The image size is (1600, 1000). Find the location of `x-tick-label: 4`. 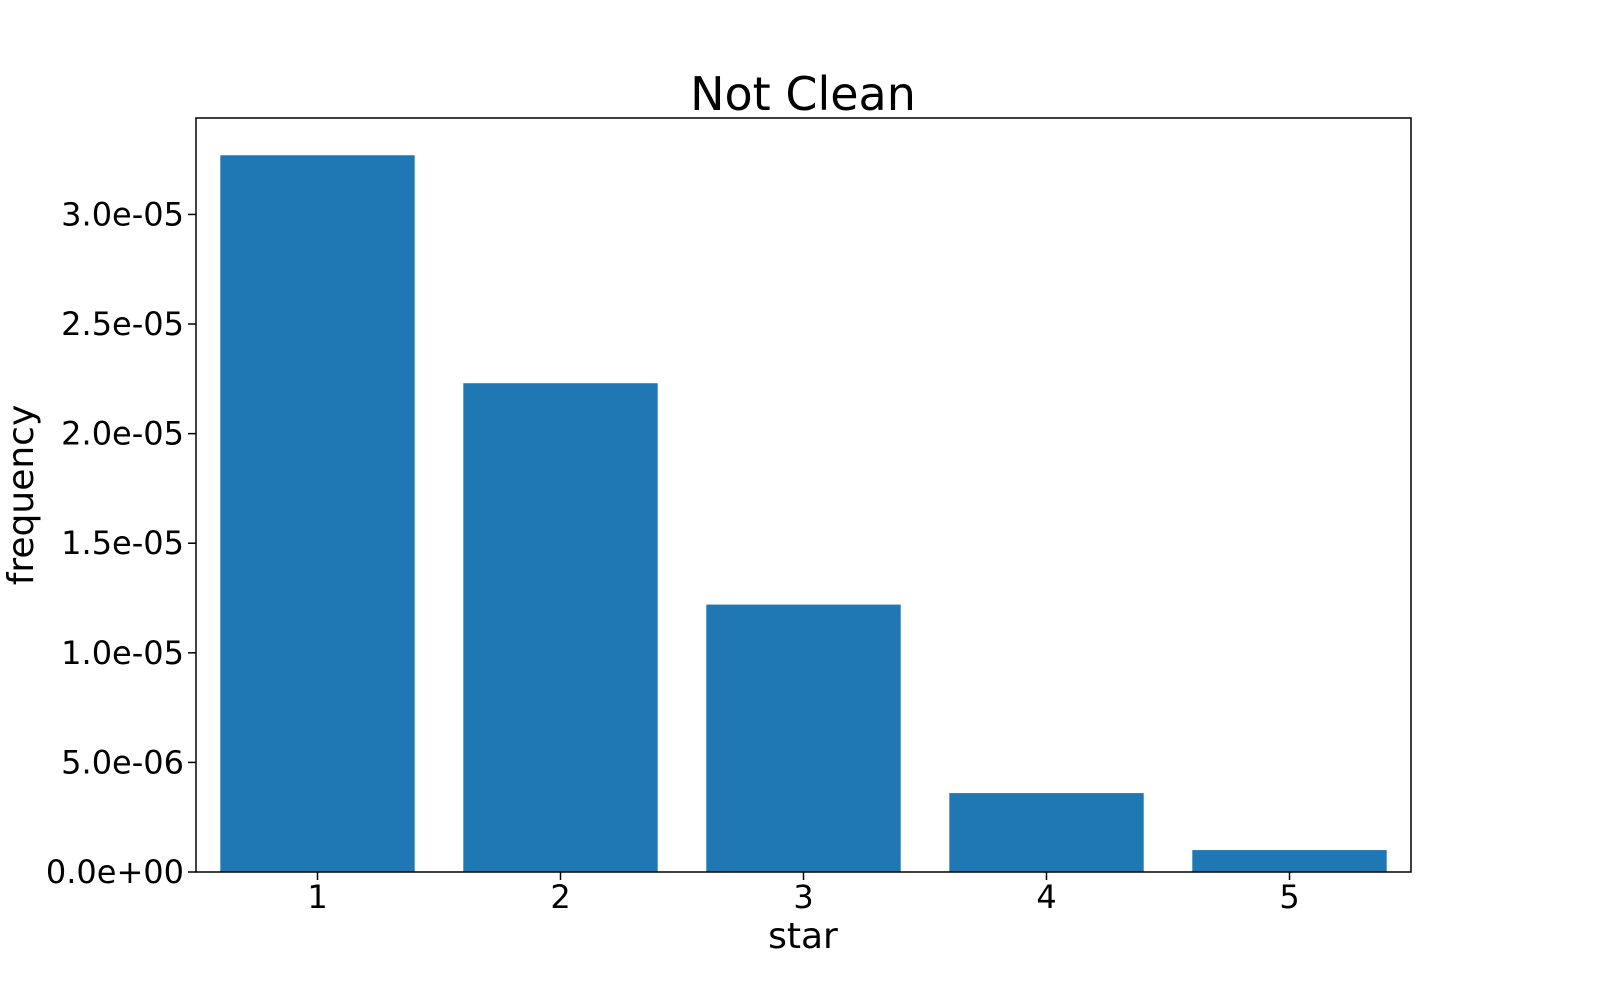

x-tick-label: 4 is located at coordinates (1046, 897).